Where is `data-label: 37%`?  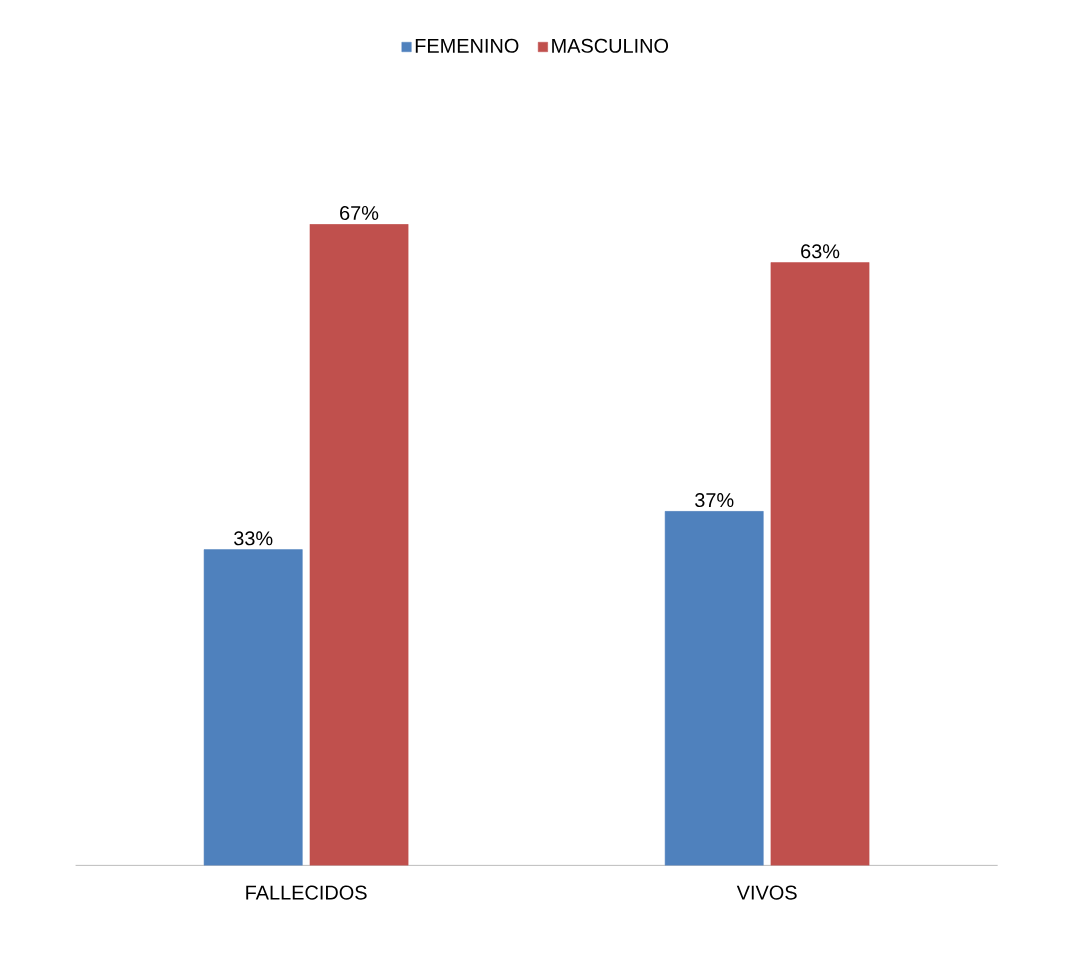 data-label: 37% is located at coordinates (714, 500).